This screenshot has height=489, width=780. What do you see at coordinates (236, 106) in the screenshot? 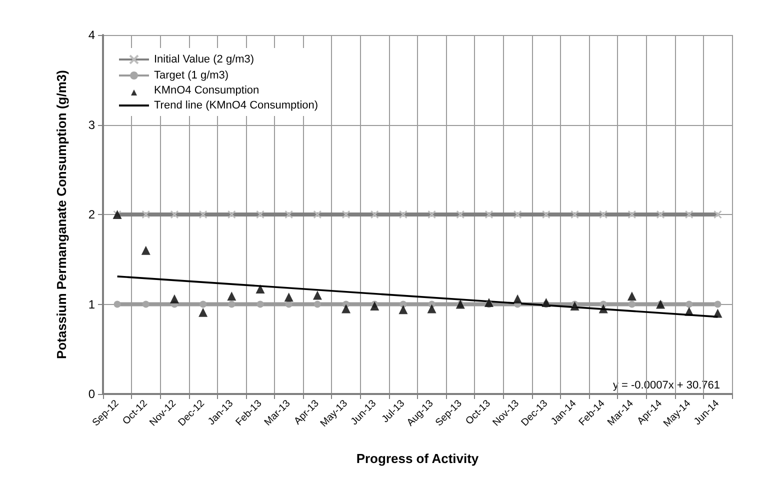
I see `legend-label: Trend line (KMnO4 Consumption)` at bounding box center [236, 106].